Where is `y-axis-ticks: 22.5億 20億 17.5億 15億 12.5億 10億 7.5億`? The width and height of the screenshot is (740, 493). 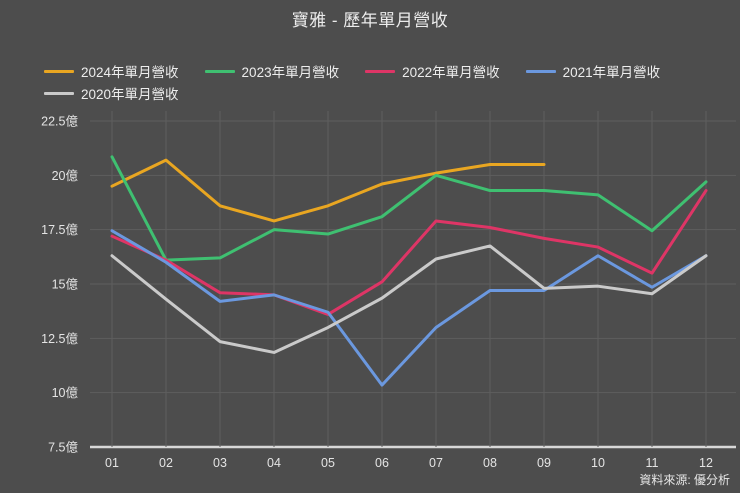 y-axis-ticks: 22.5億 20億 17.5億 15億 12.5億 10億 7.5億 is located at coordinates (59, 285).